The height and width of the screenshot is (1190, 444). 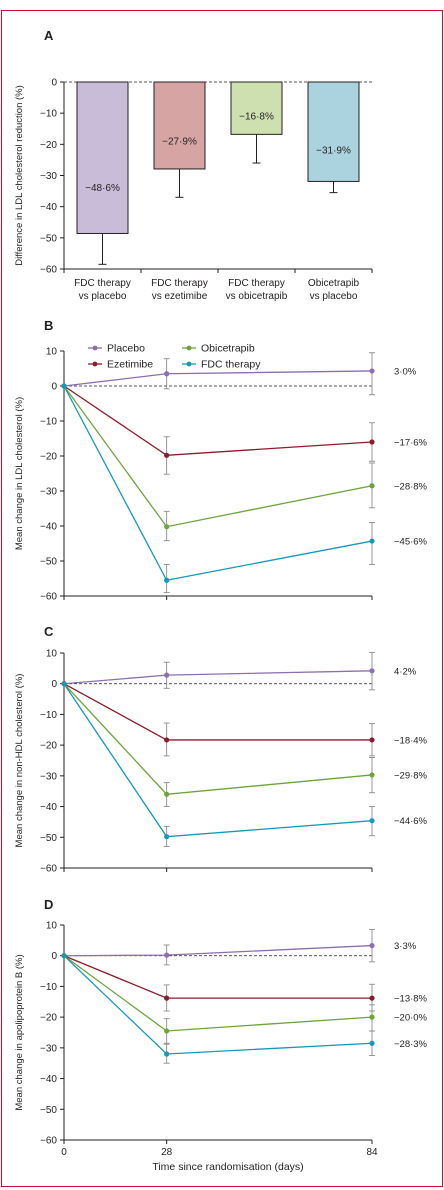 I want to click on y-tick-label: −60, so click(x=48, y=1141).